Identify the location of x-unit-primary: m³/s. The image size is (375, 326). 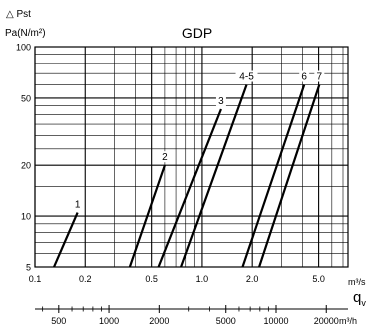
(357, 282).